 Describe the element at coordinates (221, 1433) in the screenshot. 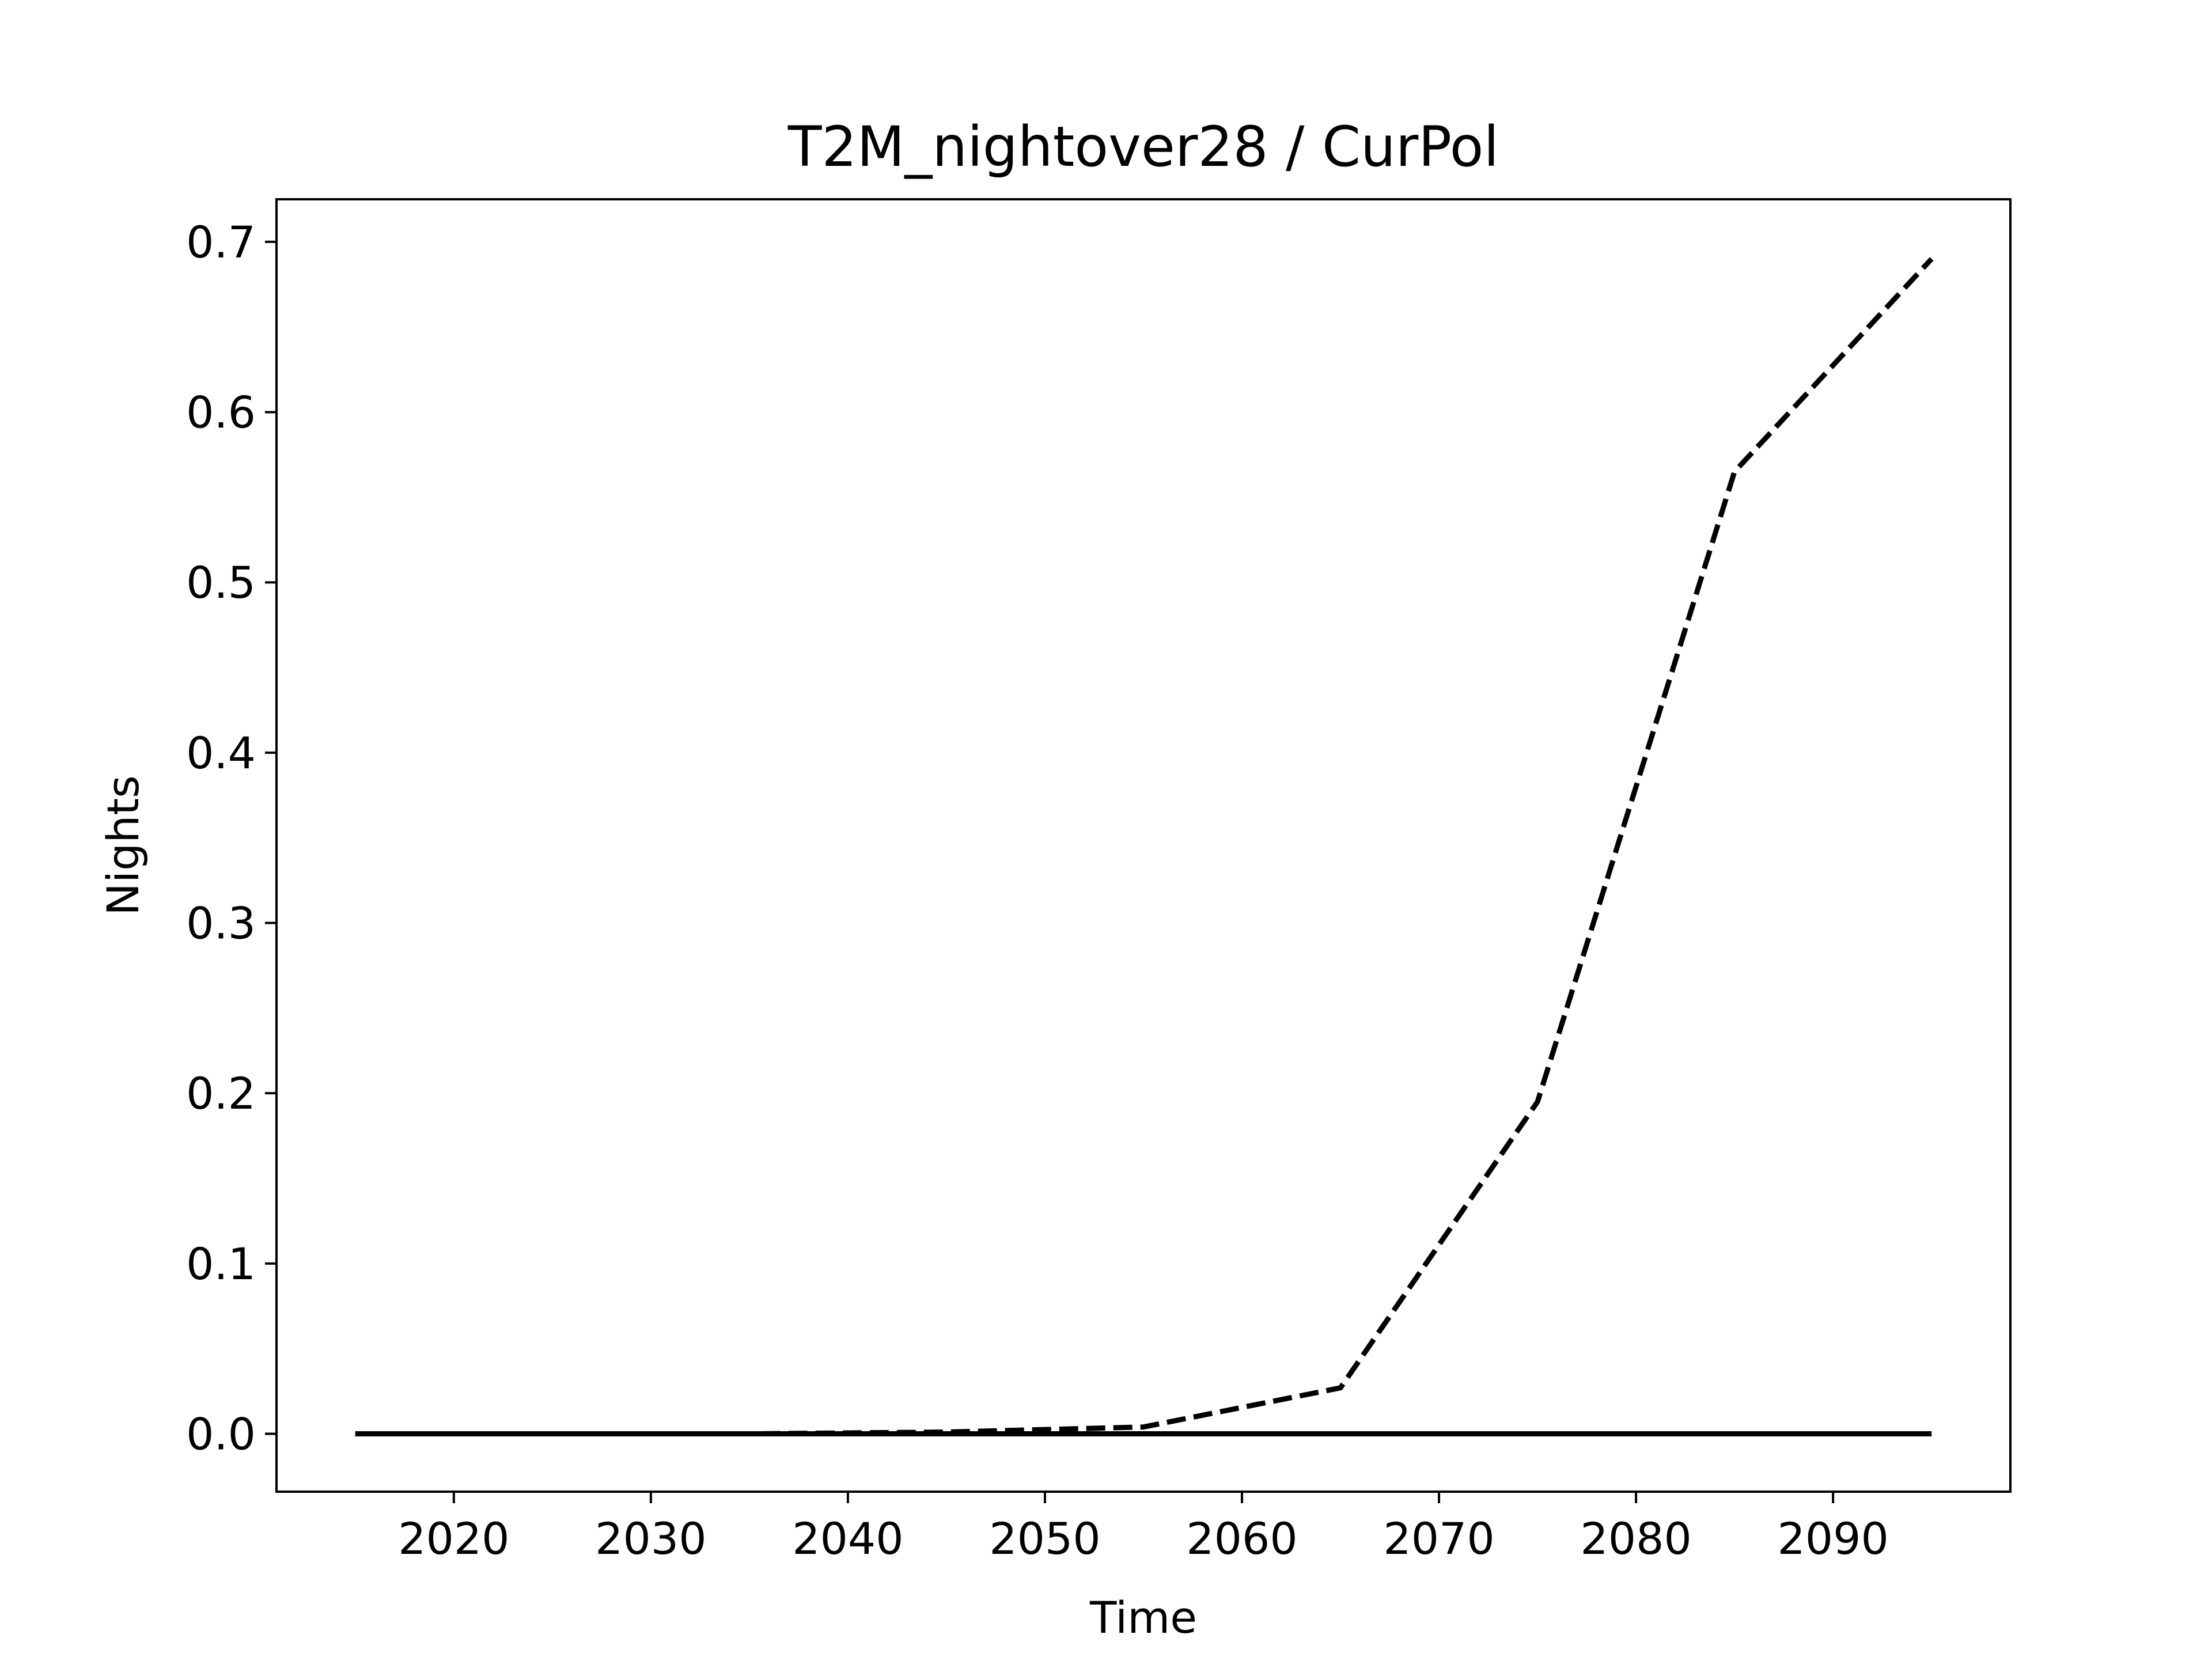

I see `y-tick-label: 0.0` at that location.